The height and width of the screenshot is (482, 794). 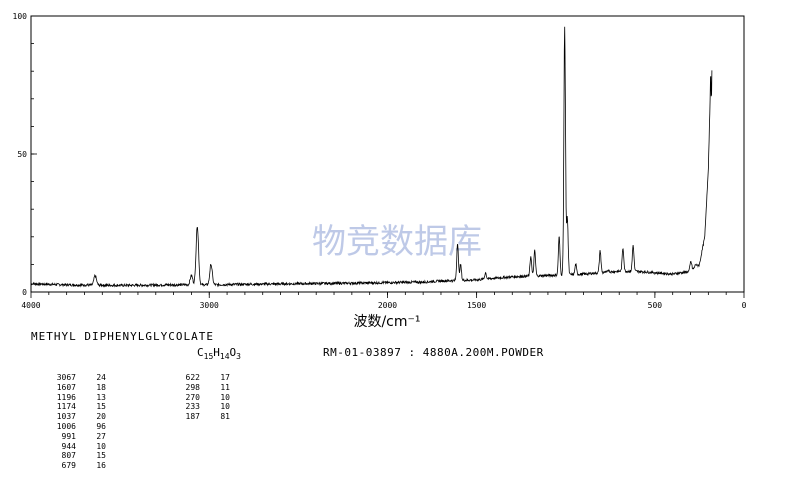 I want to click on watermark: 物竞数据库, so click(x=397, y=242).